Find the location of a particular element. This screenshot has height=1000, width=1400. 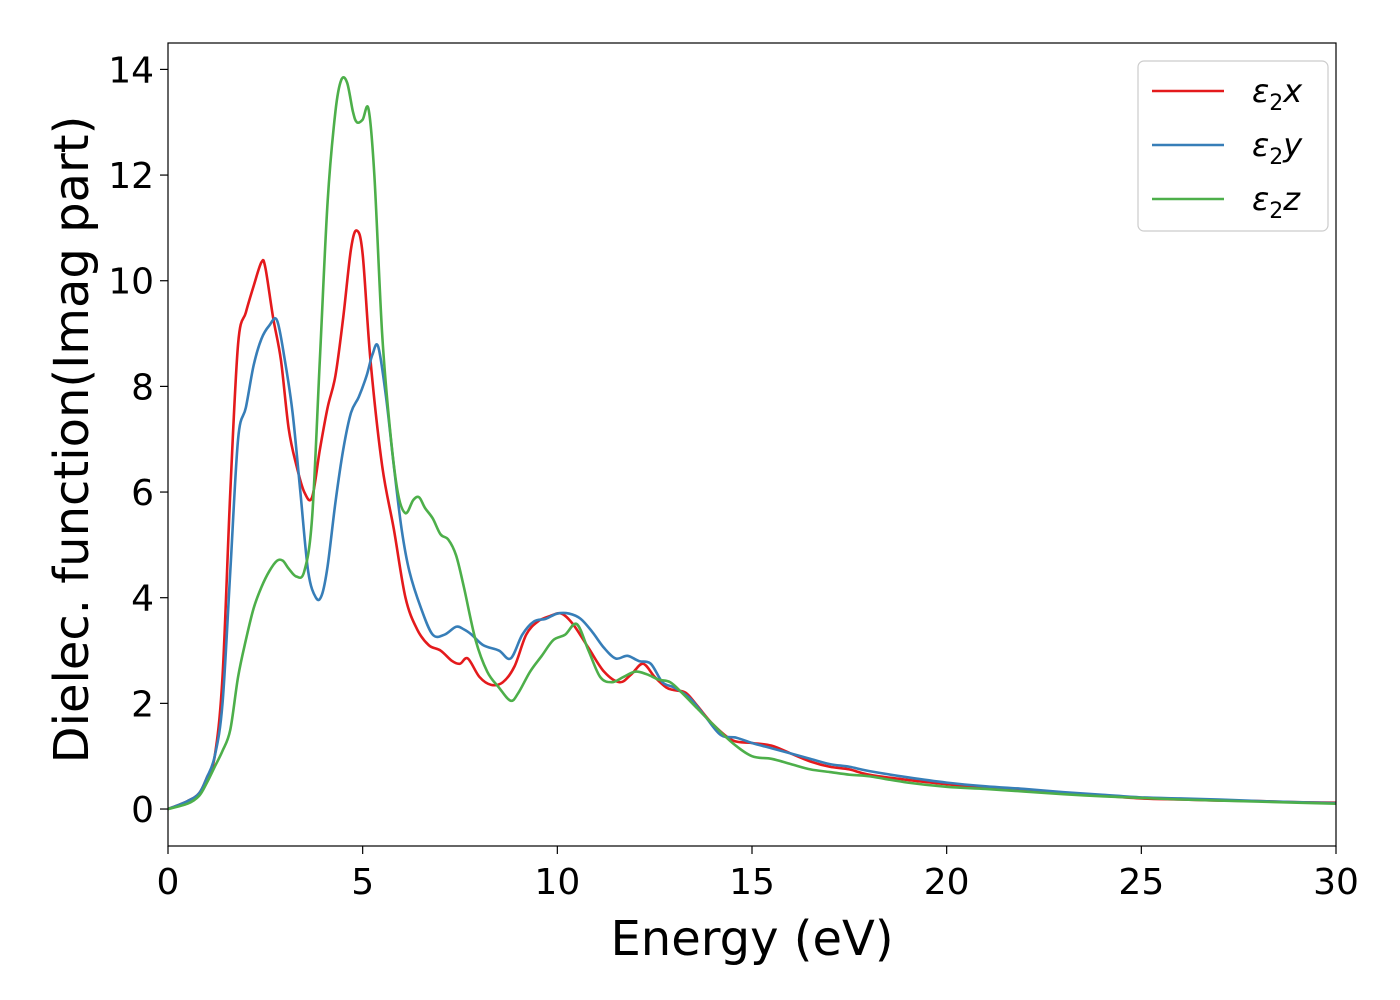

x-tick-label: 10 is located at coordinates (557, 882).